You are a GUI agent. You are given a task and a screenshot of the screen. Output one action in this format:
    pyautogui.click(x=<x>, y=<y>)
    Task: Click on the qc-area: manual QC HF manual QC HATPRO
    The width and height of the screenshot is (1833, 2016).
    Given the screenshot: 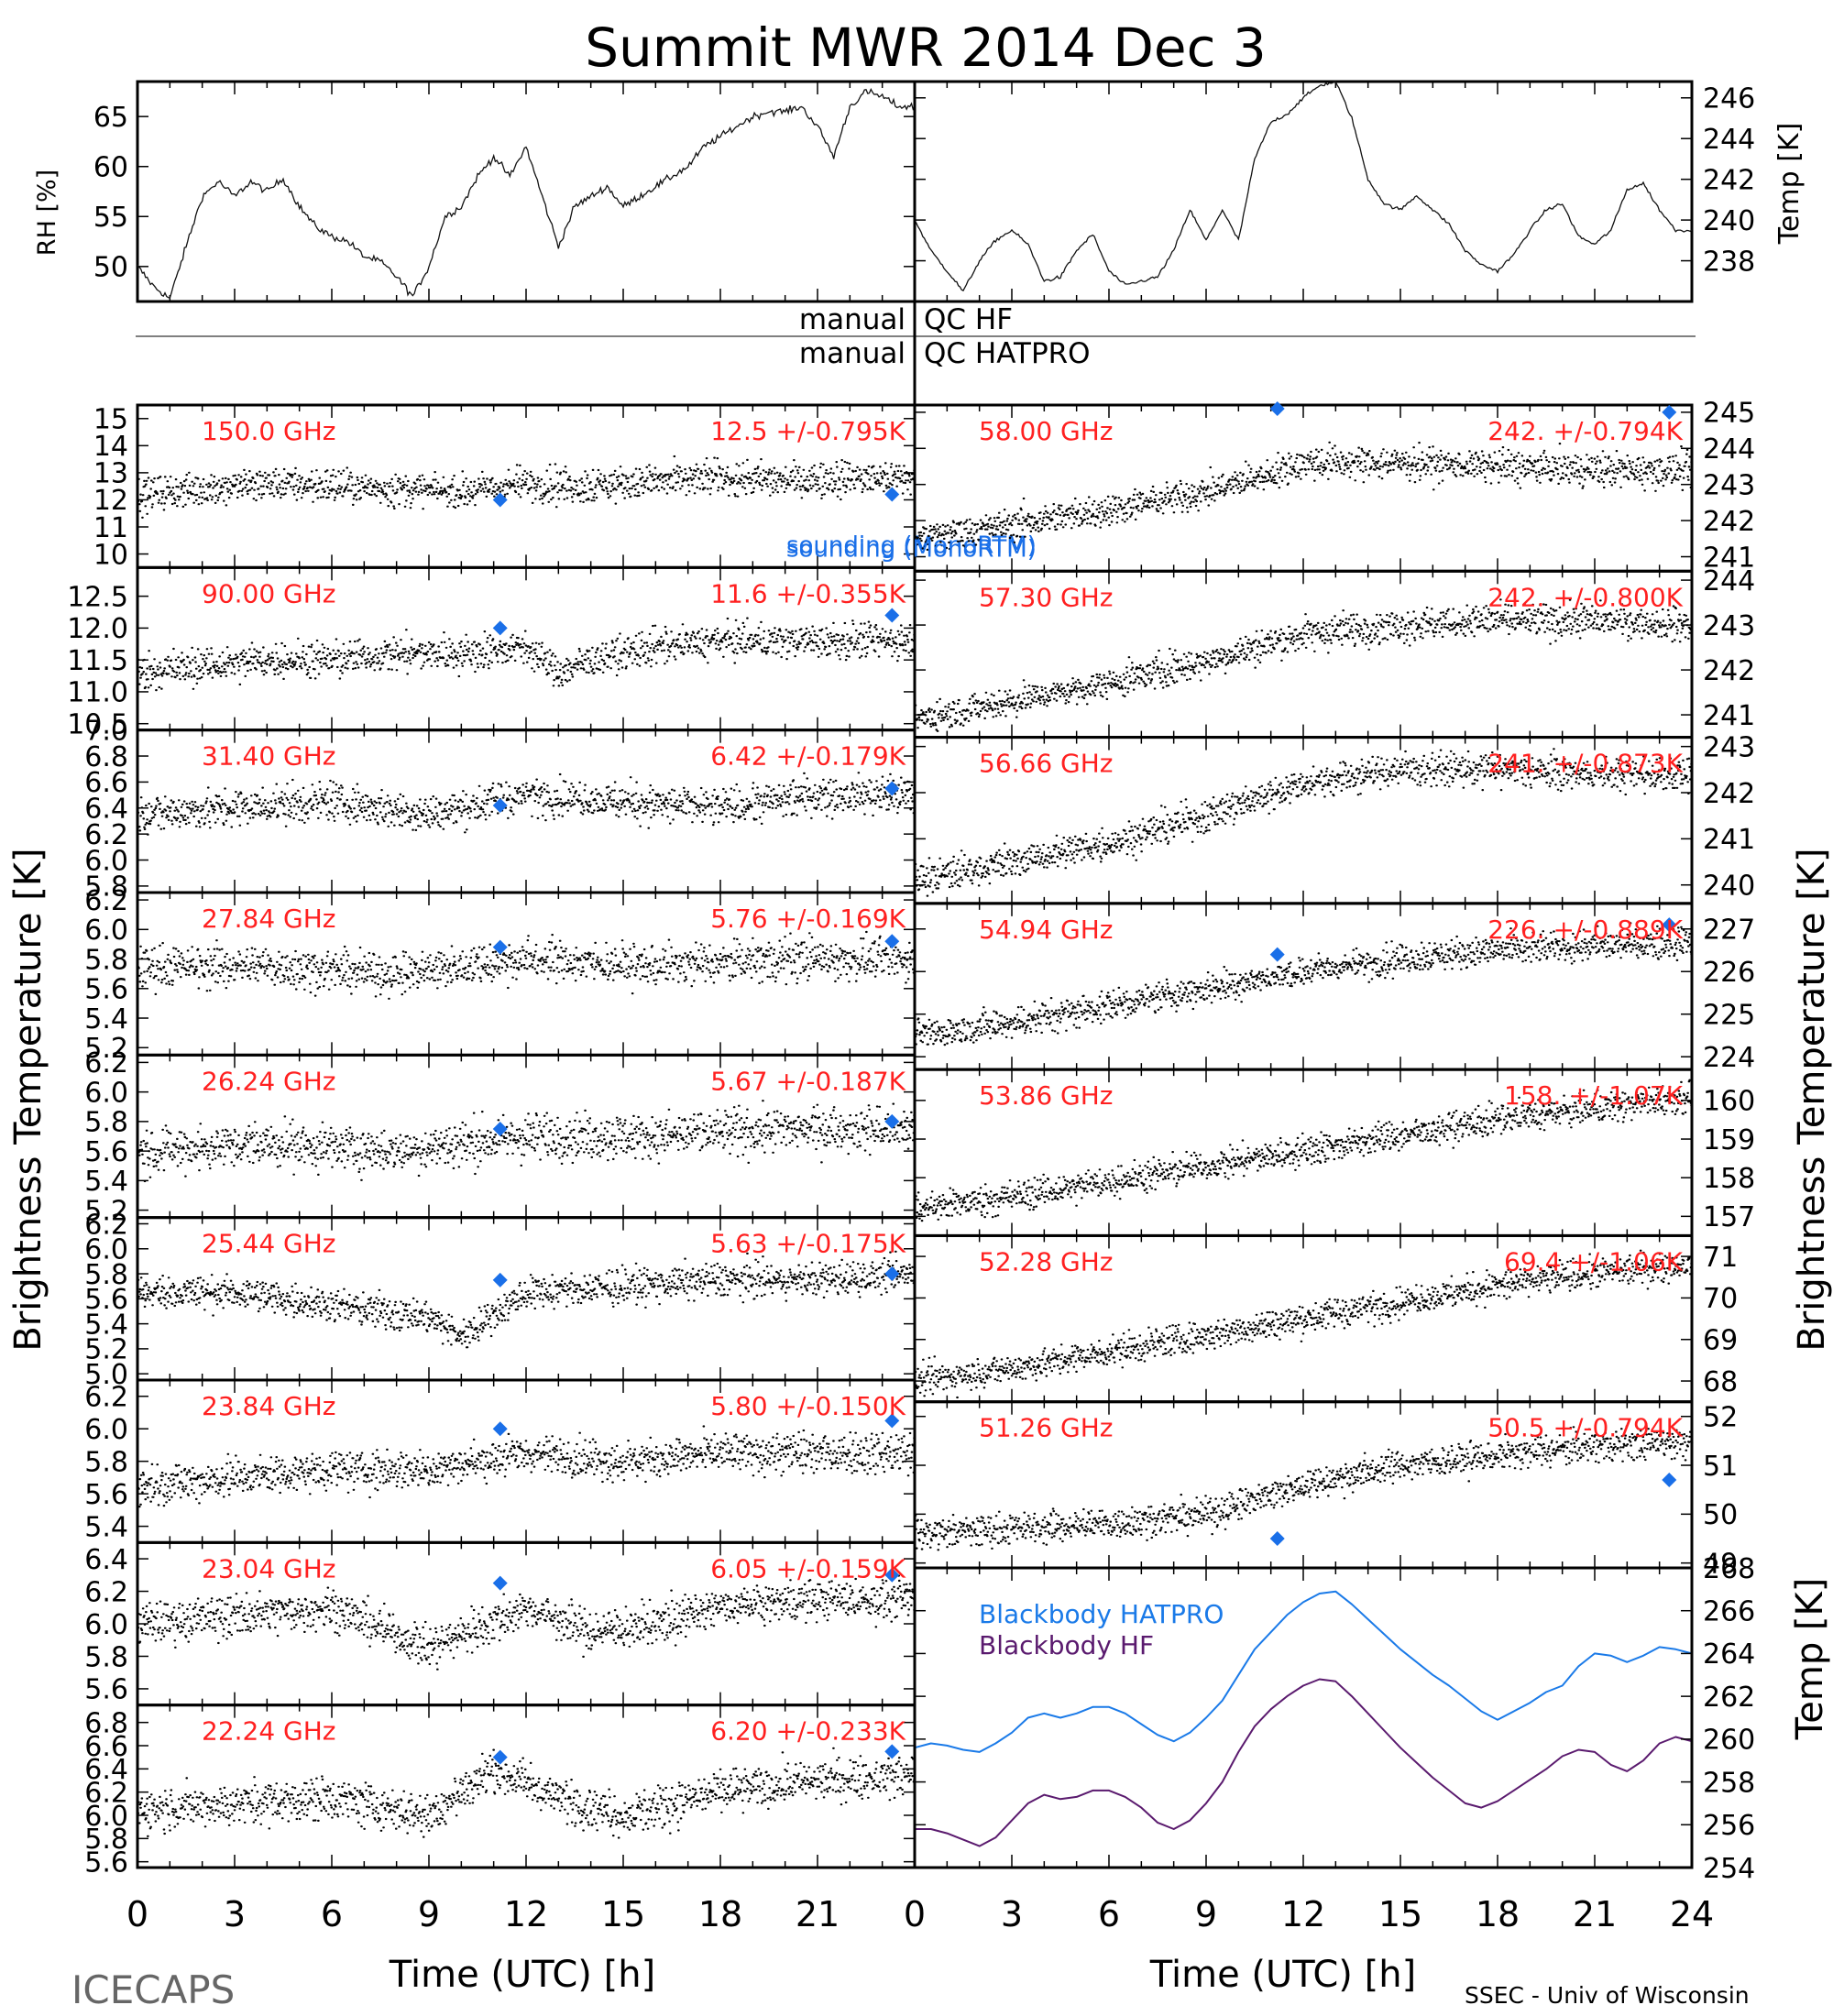 What is the action you would take?
    pyautogui.click(x=916, y=336)
    